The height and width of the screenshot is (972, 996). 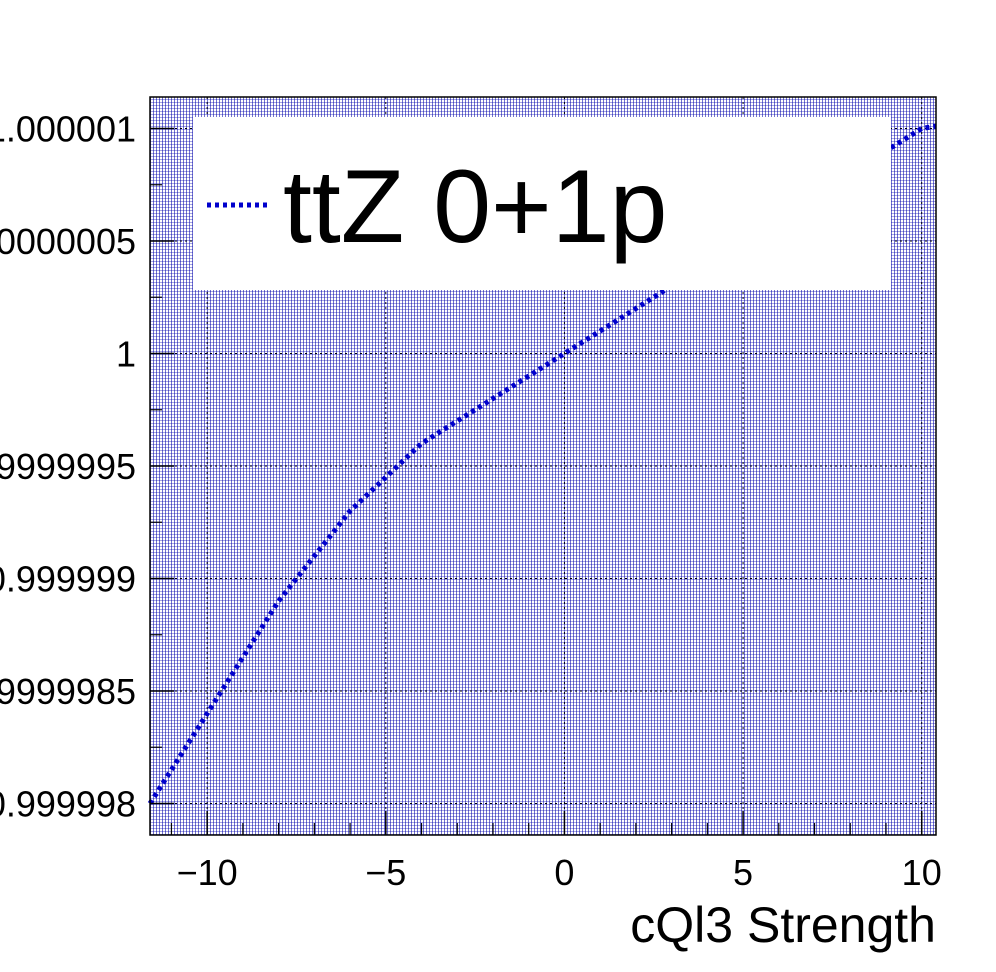 What do you see at coordinates (922, 872) in the screenshot?
I see `x-tick-label: 10` at bounding box center [922, 872].